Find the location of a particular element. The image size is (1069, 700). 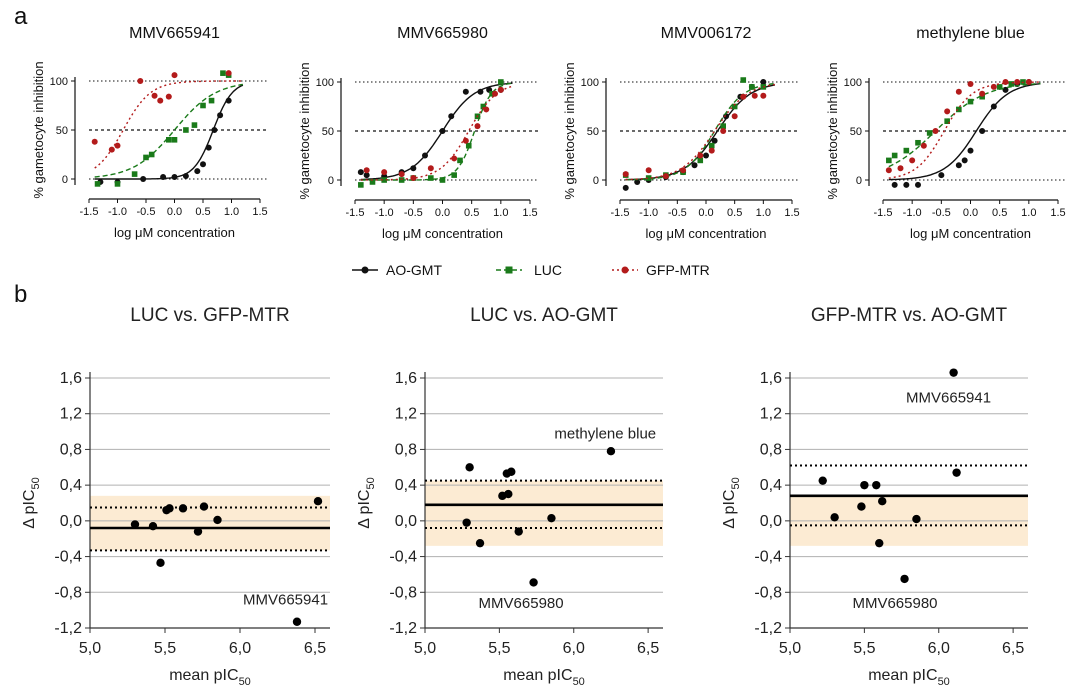

x-tick-label: 0.0 is located at coordinates (970, 213).